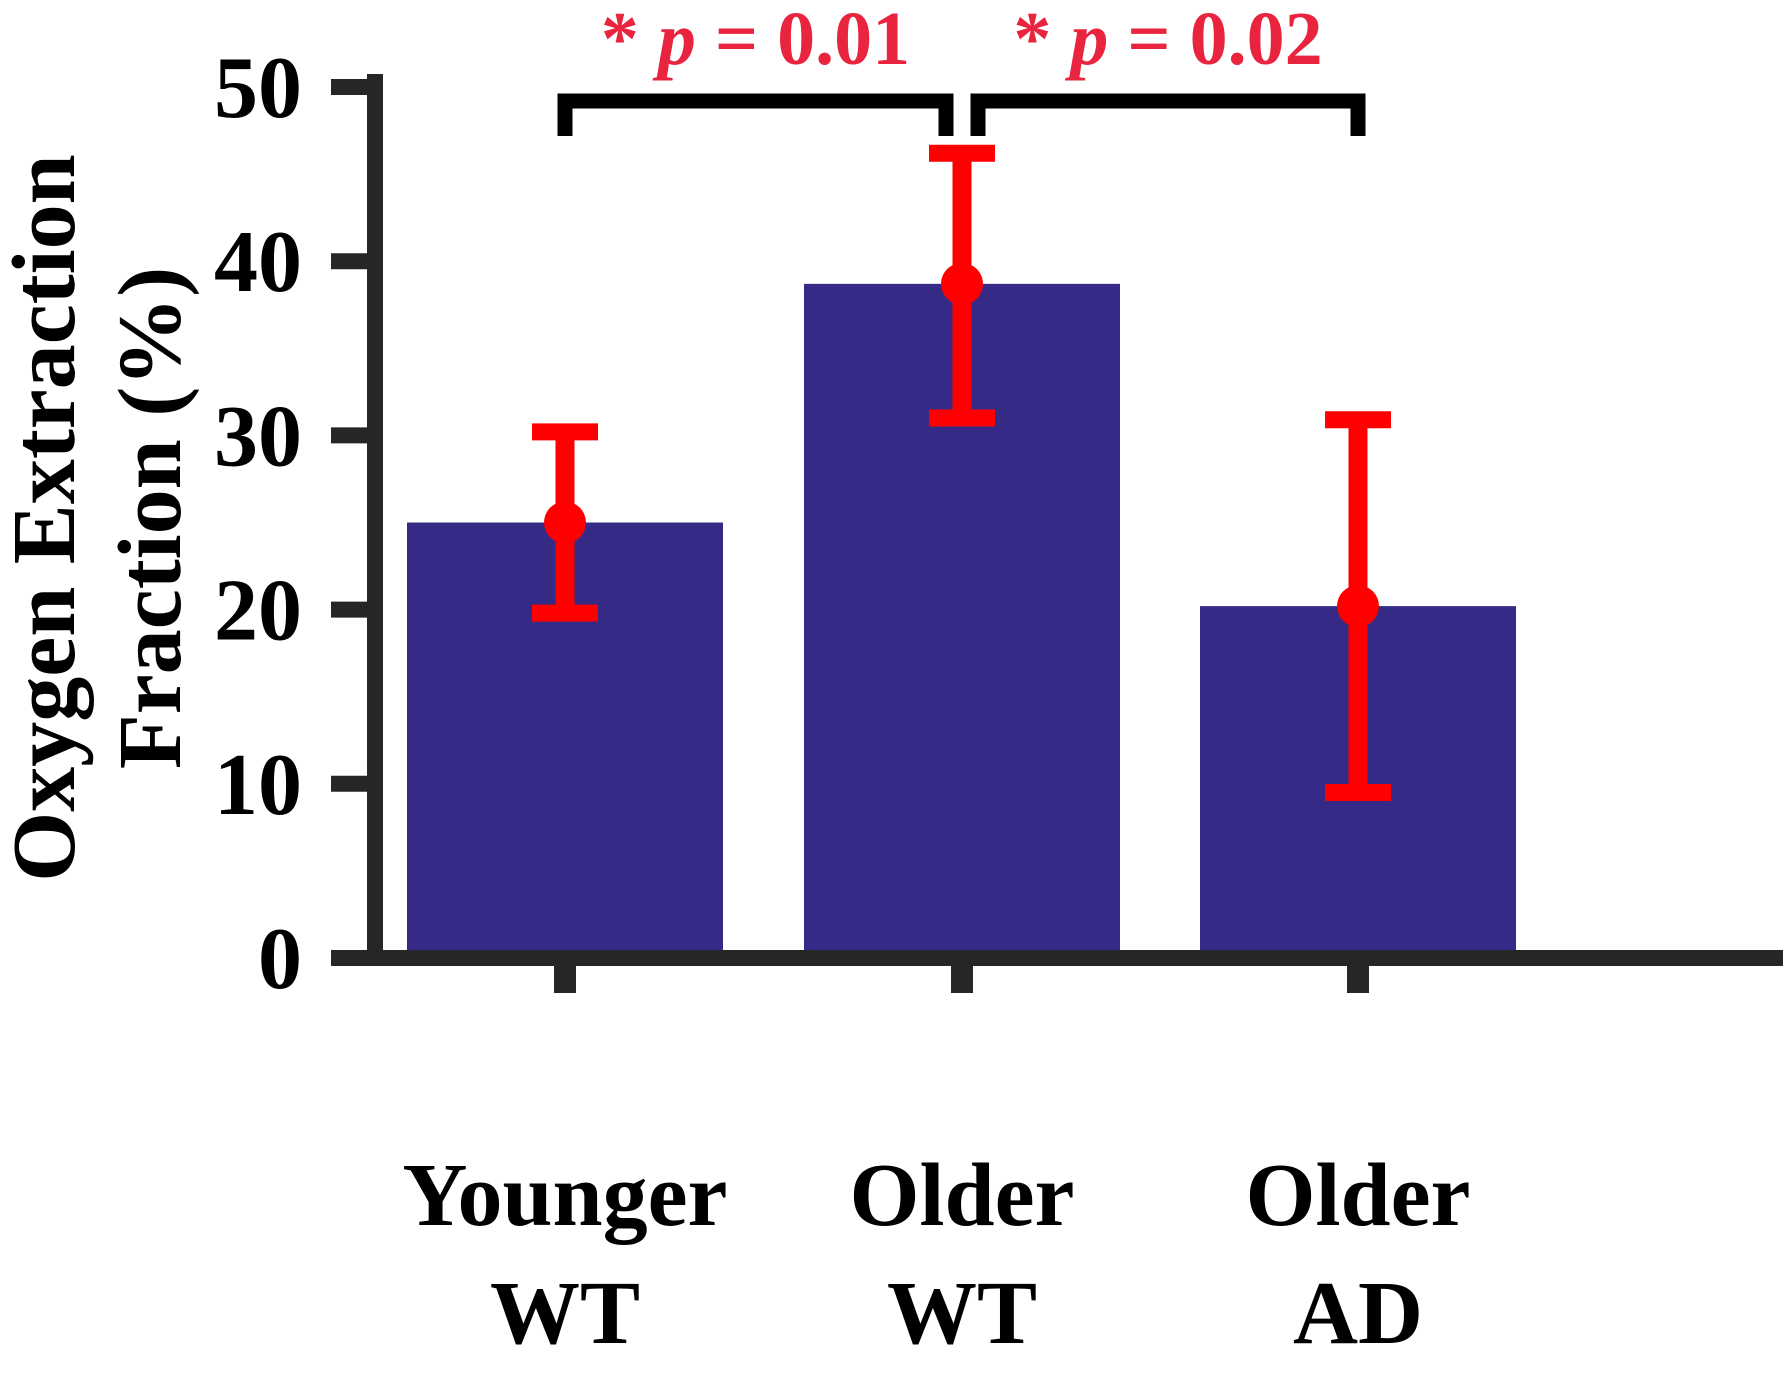 The image size is (1788, 1375). What do you see at coordinates (1215, 40) in the screenshot?
I see `significance-p-value-1: = 0.02` at bounding box center [1215, 40].